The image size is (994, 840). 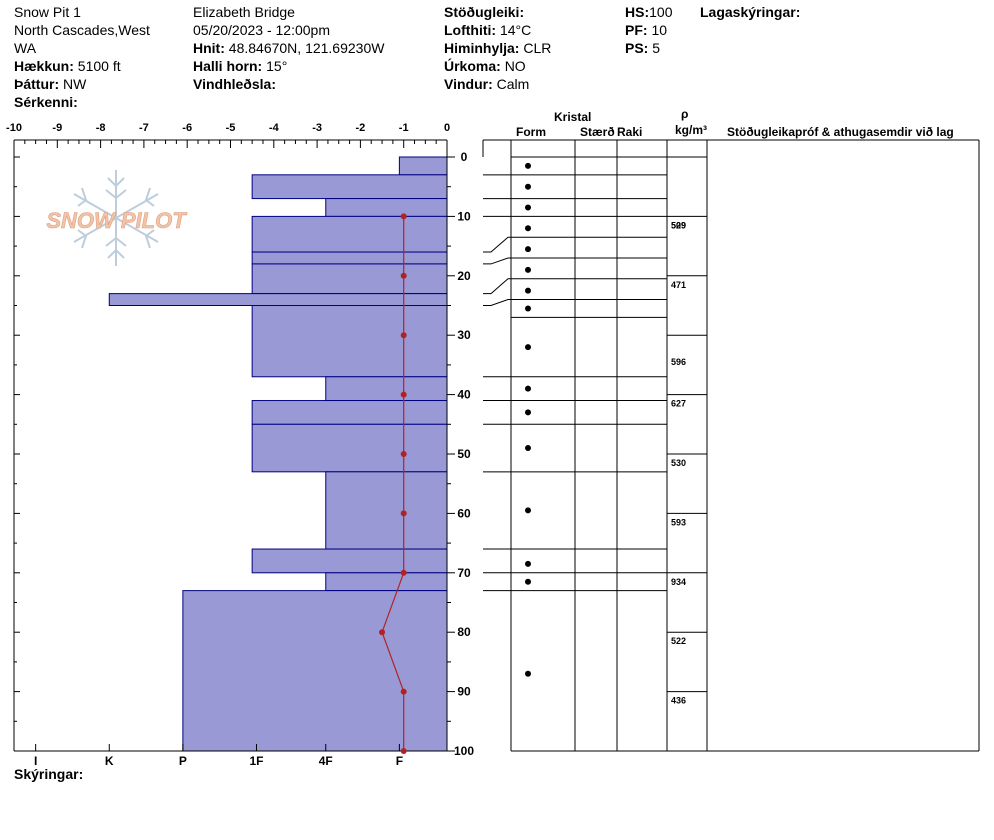 I want to click on aspect: Þáttur: NW, so click(x=50, y=84).